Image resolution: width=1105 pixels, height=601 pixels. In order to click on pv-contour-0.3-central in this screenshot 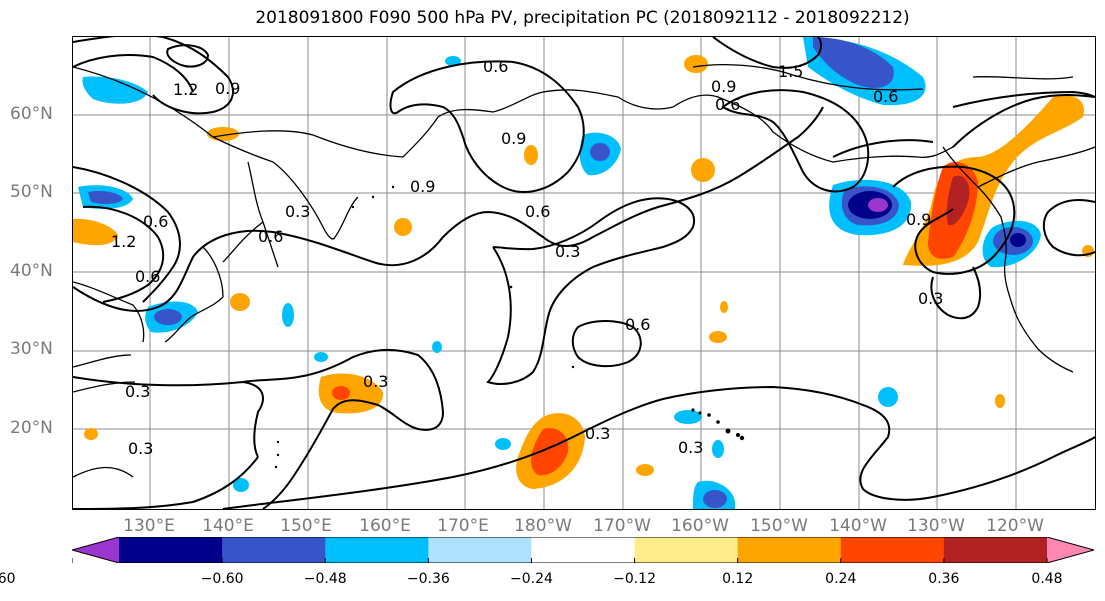, I will do `click(591, 291)`.